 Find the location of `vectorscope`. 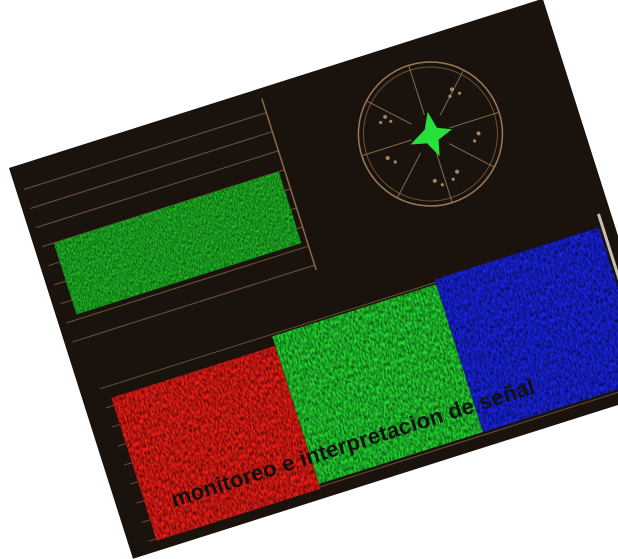

vectorscope is located at coordinates (430, 134).